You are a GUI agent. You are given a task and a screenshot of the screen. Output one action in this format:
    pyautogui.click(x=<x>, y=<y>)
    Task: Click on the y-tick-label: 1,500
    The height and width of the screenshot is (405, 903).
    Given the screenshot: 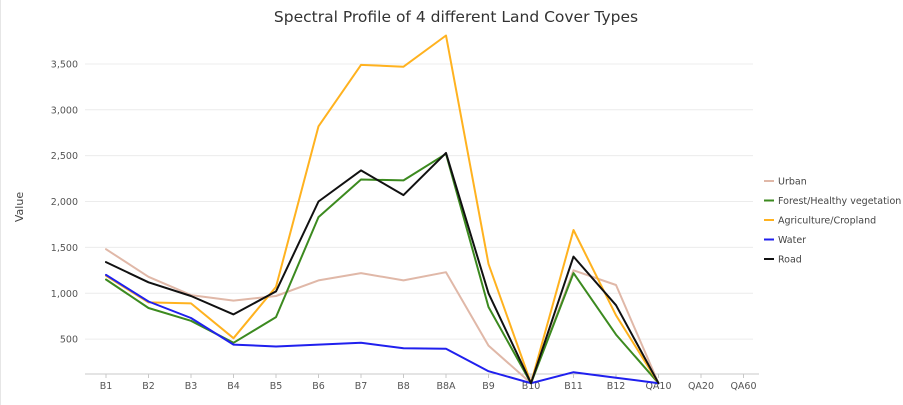 What is the action you would take?
    pyautogui.click(x=64, y=248)
    